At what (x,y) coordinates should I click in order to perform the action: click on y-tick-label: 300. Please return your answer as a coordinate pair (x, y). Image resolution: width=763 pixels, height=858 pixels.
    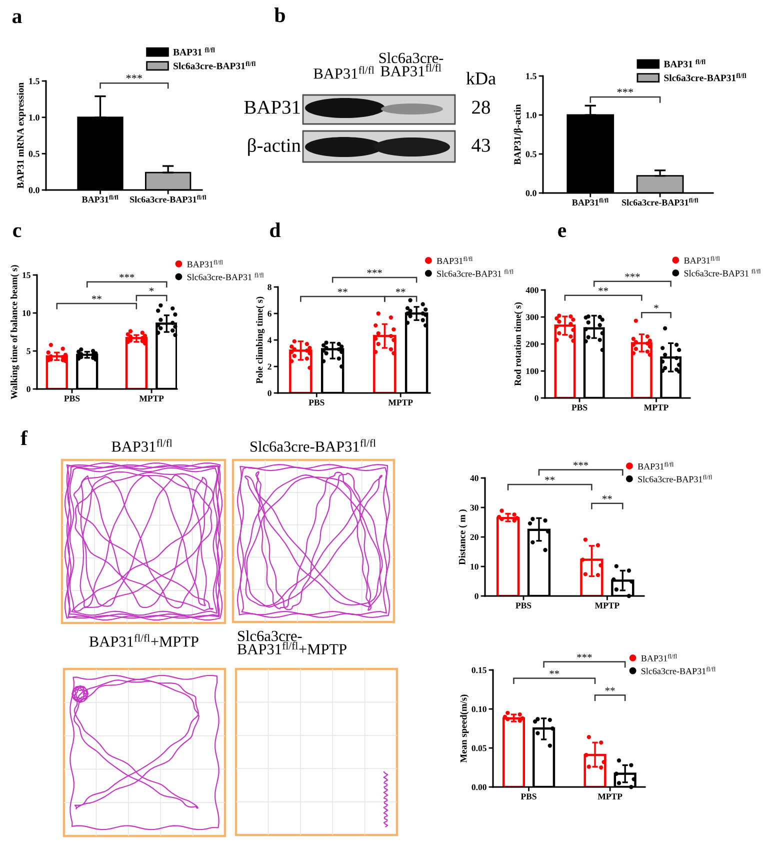
    Looking at the image, I should click on (532, 317).